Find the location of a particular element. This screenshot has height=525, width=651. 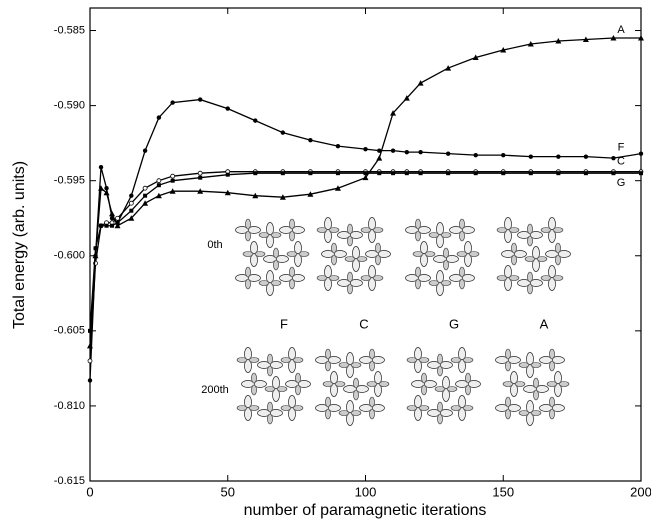

series-label: G is located at coordinates (621, 183).